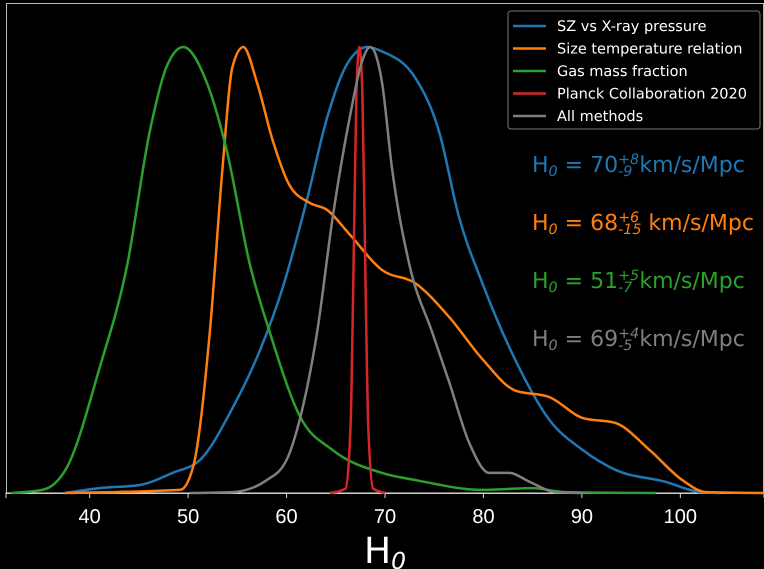 This screenshot has width=764, height=569. Describe the element at coordinates (89, 517) in the screenshot. I see `x-tick-label: 40` at that location.